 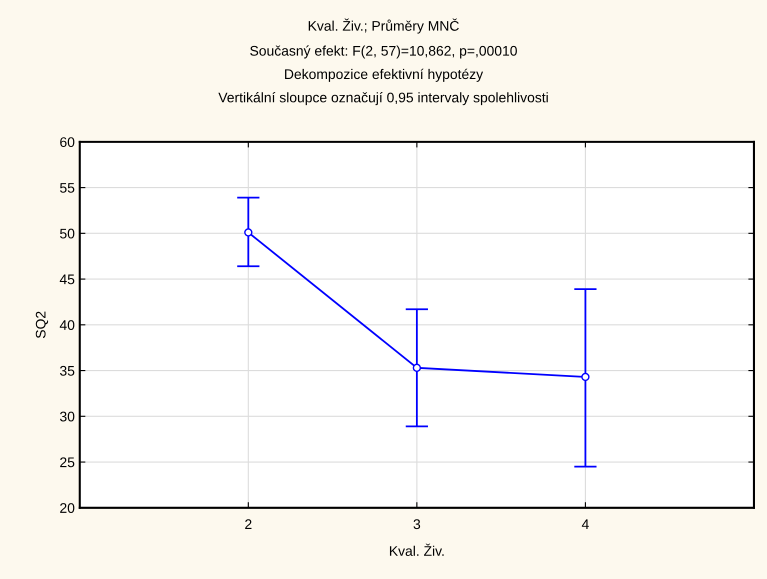 I want to click on chart-title: Kval. Živ.; Průměry MNČ, so click(x=383, y=26).